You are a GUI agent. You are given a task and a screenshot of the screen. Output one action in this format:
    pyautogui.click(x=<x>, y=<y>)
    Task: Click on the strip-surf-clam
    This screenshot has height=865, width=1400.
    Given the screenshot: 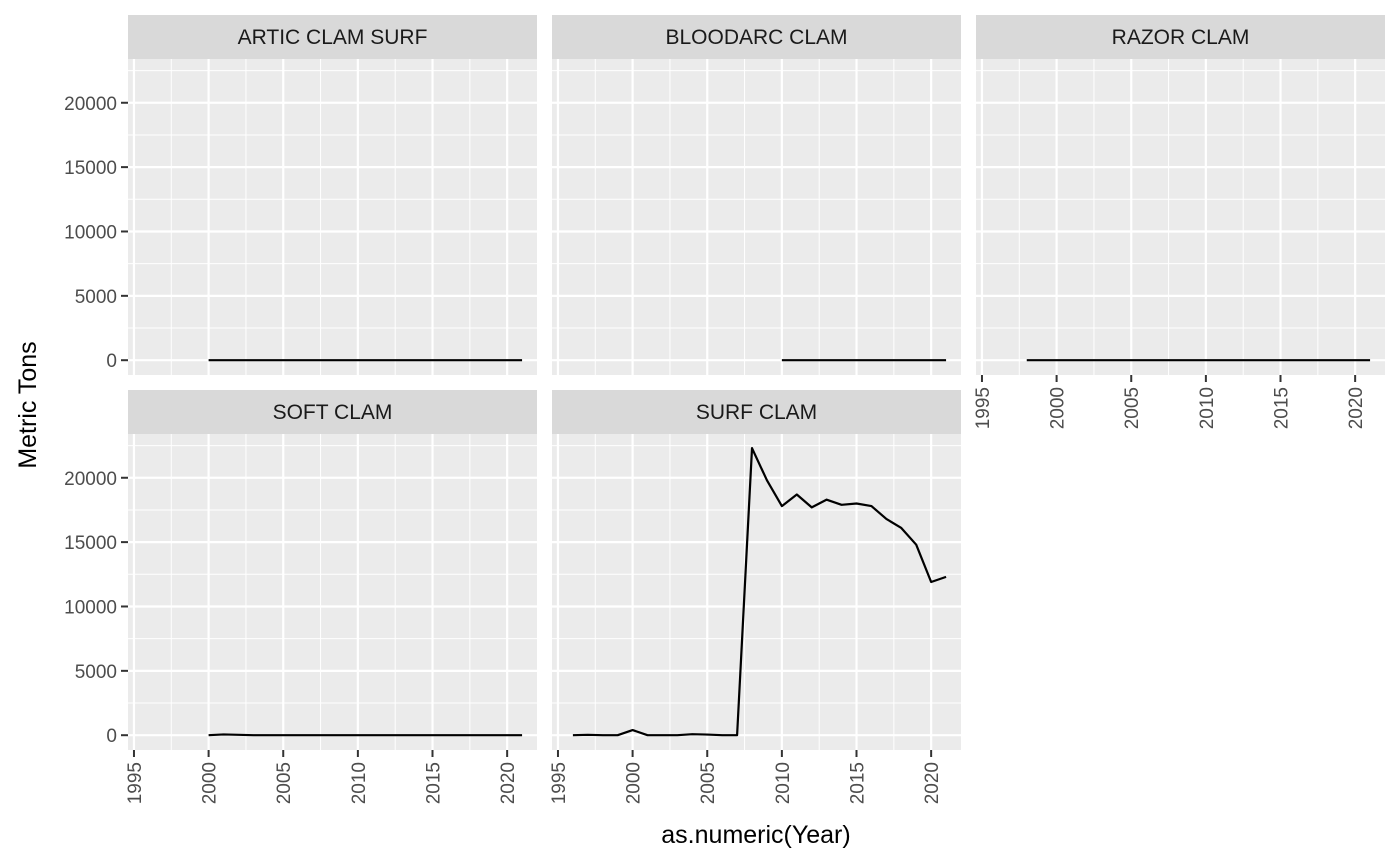 What is the action you would take?
    pyautogui.click(x=756, y=412)
    